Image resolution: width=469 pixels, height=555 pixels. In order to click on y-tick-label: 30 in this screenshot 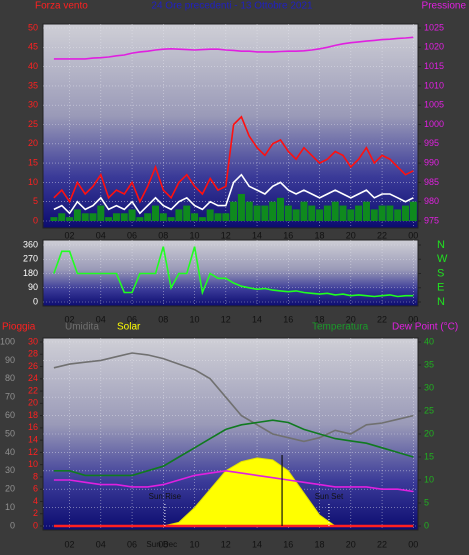, I will do `click(10, 470)`.